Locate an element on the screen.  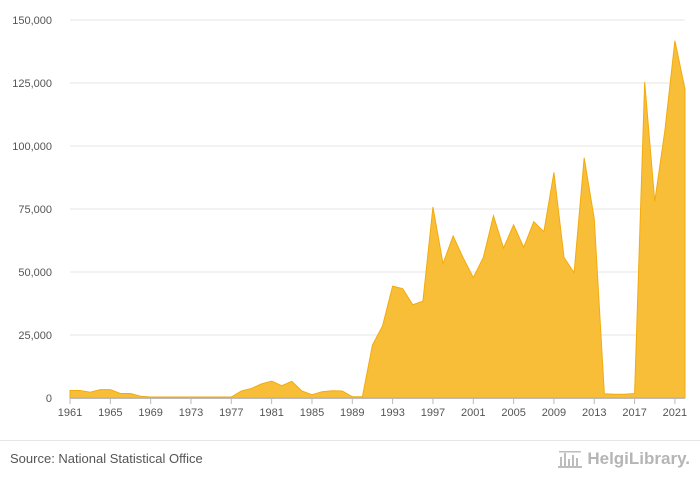
x-tick-label: 1977 is located at coordinates (231, 413).